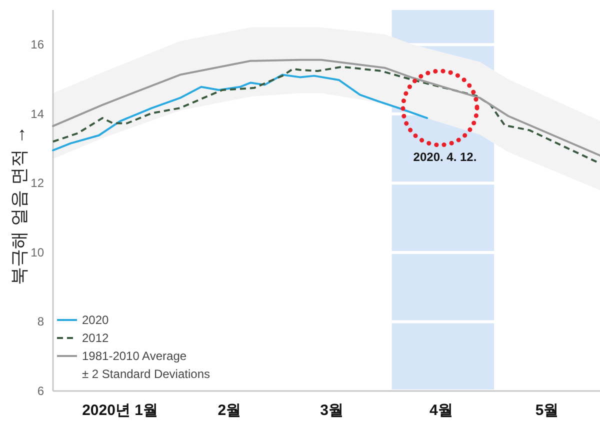 Image resolution: width=600 pixels, height=423 pixels. I want to click on annotation: 2020. 4. 12., so click(445, 157).